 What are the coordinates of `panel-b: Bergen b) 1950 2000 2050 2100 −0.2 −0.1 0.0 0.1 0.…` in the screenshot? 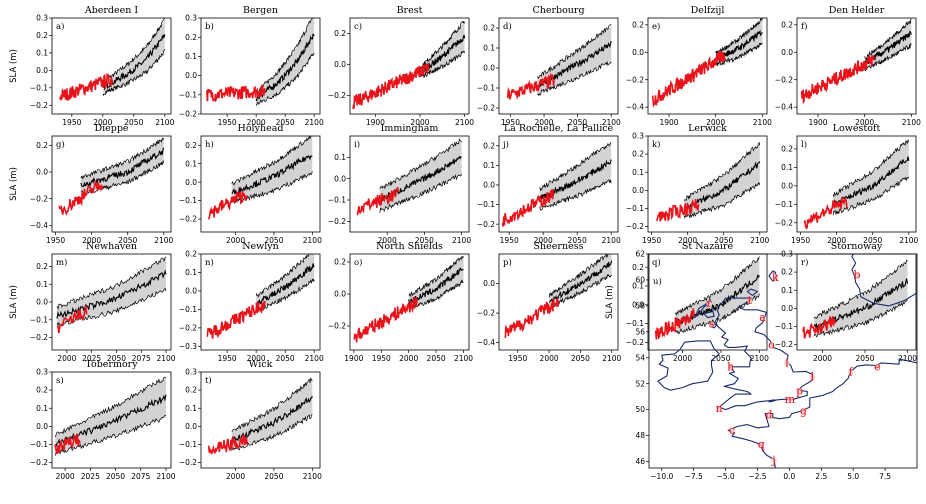 It's located at (251, 66).